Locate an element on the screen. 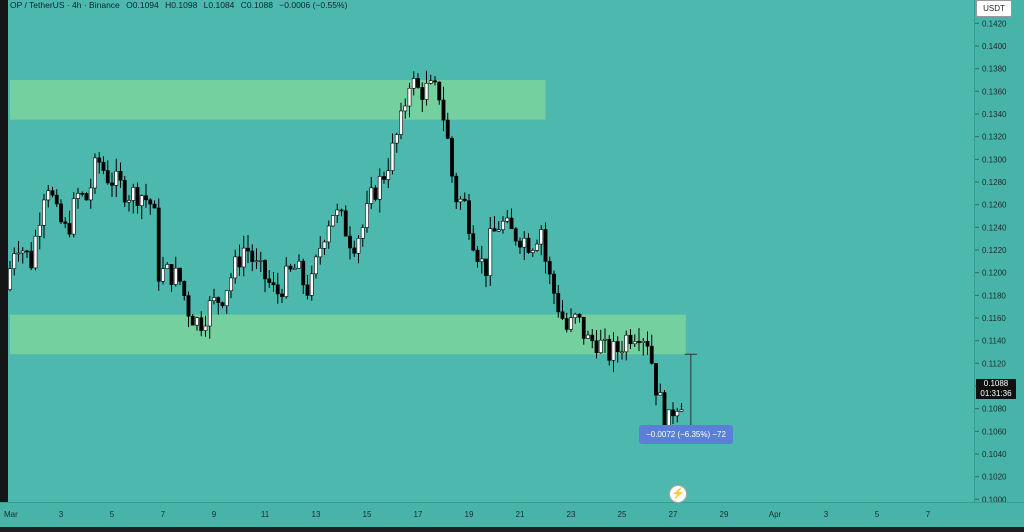  symbol-title: OP / TetherUS · 4h · Binance is located at coordinates (65, 5).